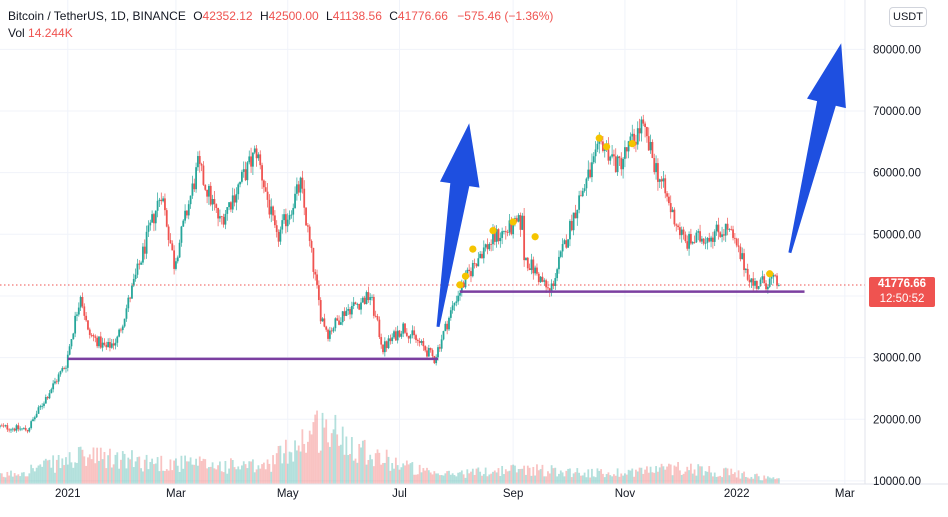  What do you see at coordinates (97, 16) in the screenshot?
I see `symbol-title: Bitcoin / TetherUS, 1D, BINANCE` at bounding box center [97, 16].